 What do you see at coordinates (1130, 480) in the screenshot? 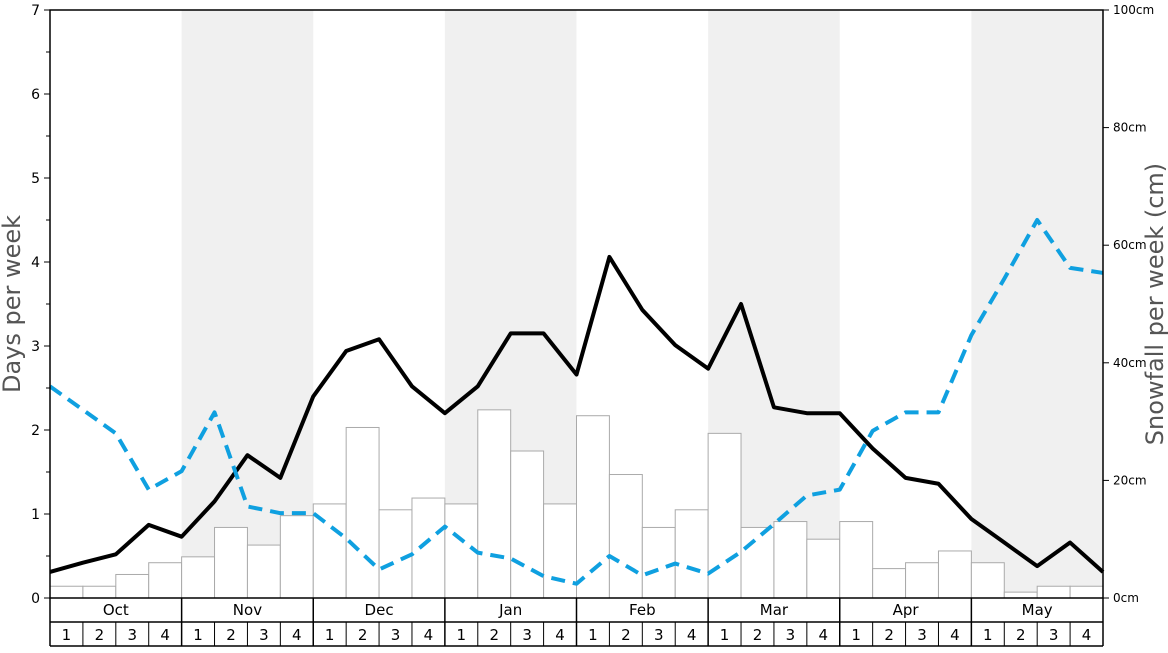
I see `y-tick-label-right-20: 20cm` at bounding box center [1130, 480].